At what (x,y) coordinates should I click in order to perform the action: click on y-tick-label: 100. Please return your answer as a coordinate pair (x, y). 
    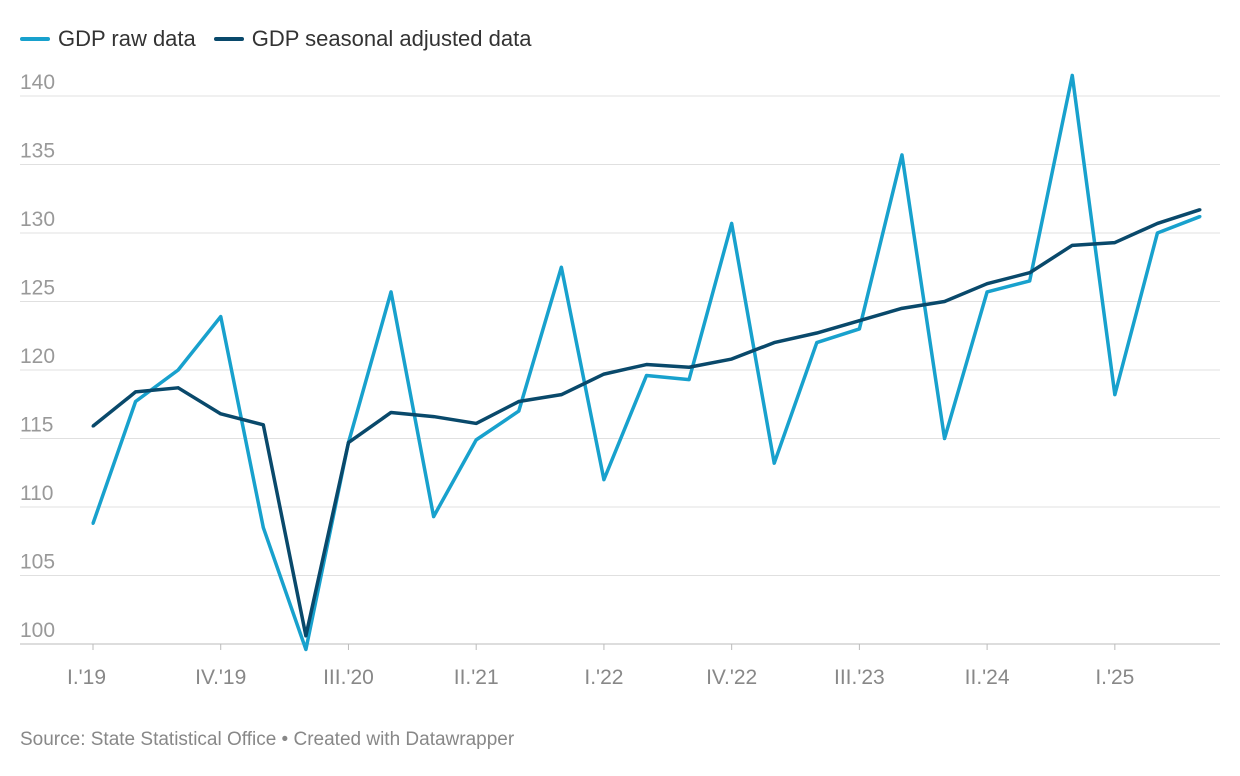
    Looking at the image, I should click on (37, 630).